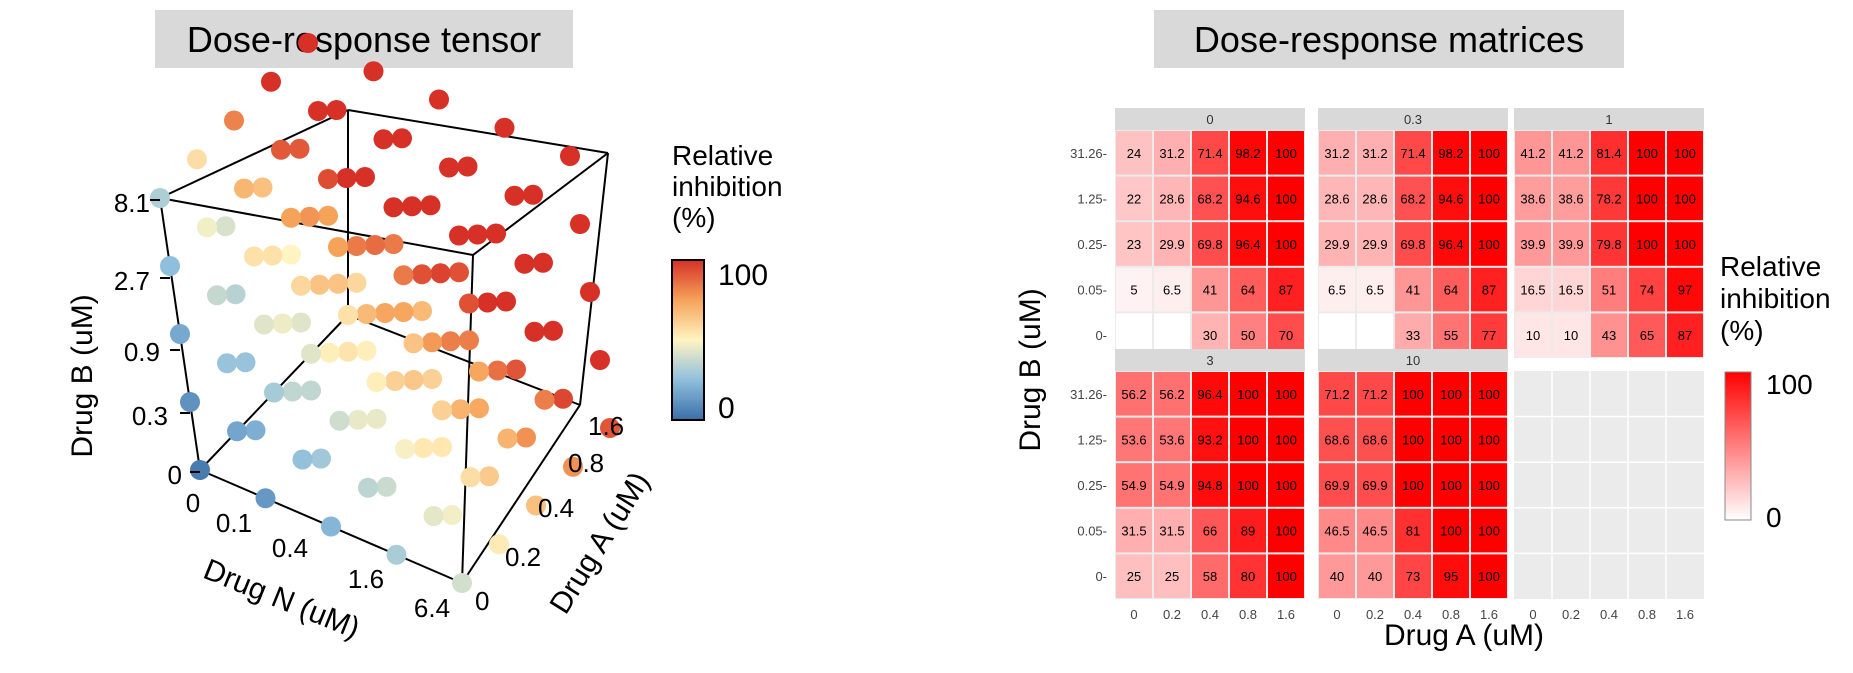 The height and width of the screenshot is (673, 1853). What do you see at coordinates (1770, 266) in the screenshot?
I see `legend-title-line: Relative` at bounding box center [1770, 266].